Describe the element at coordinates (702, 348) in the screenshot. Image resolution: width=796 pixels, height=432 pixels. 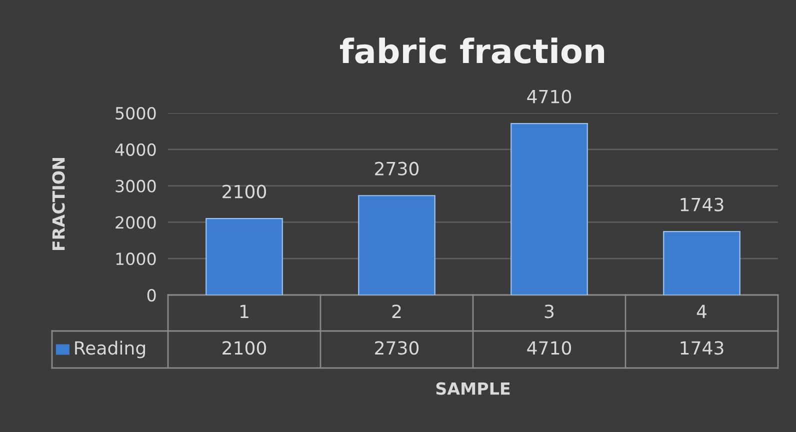
I see `data-label: 1743` at that location.